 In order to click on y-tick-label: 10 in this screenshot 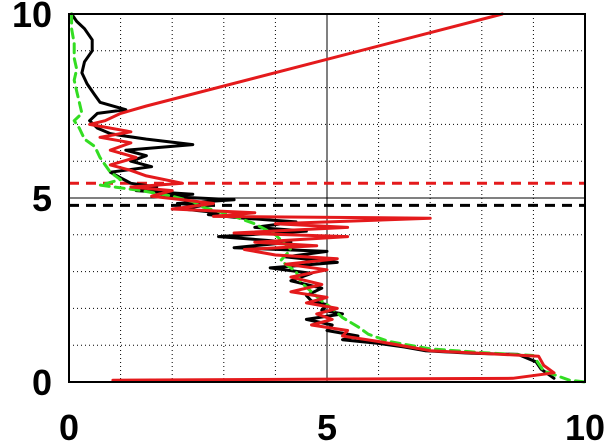, I will do `click(32, 17)`.